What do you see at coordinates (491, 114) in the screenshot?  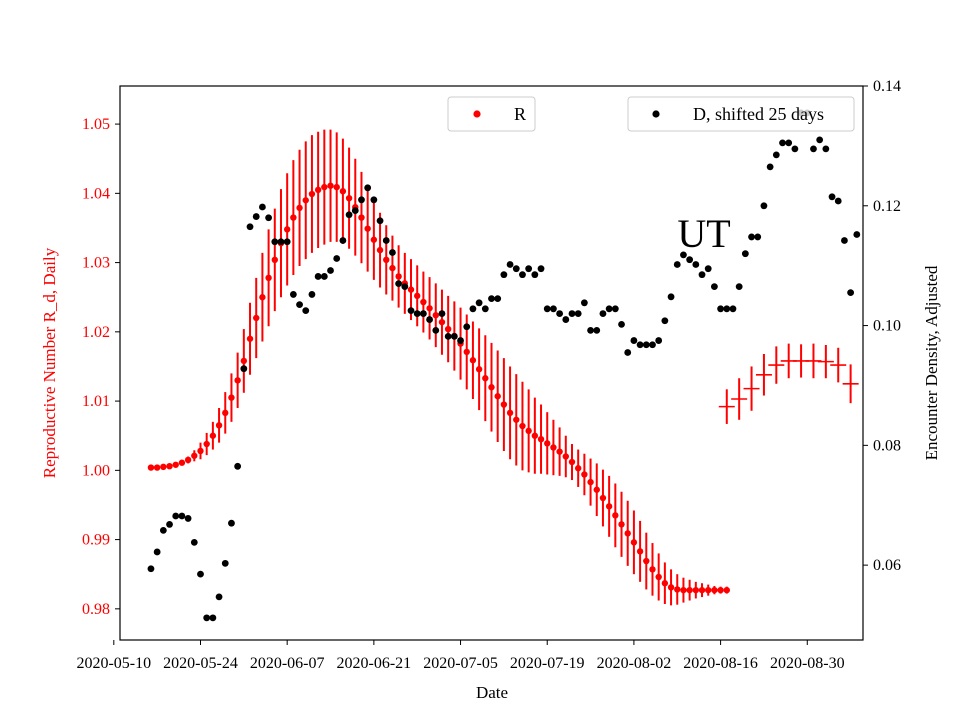 I see `legend-r-box` at bounding box center [491, 114].